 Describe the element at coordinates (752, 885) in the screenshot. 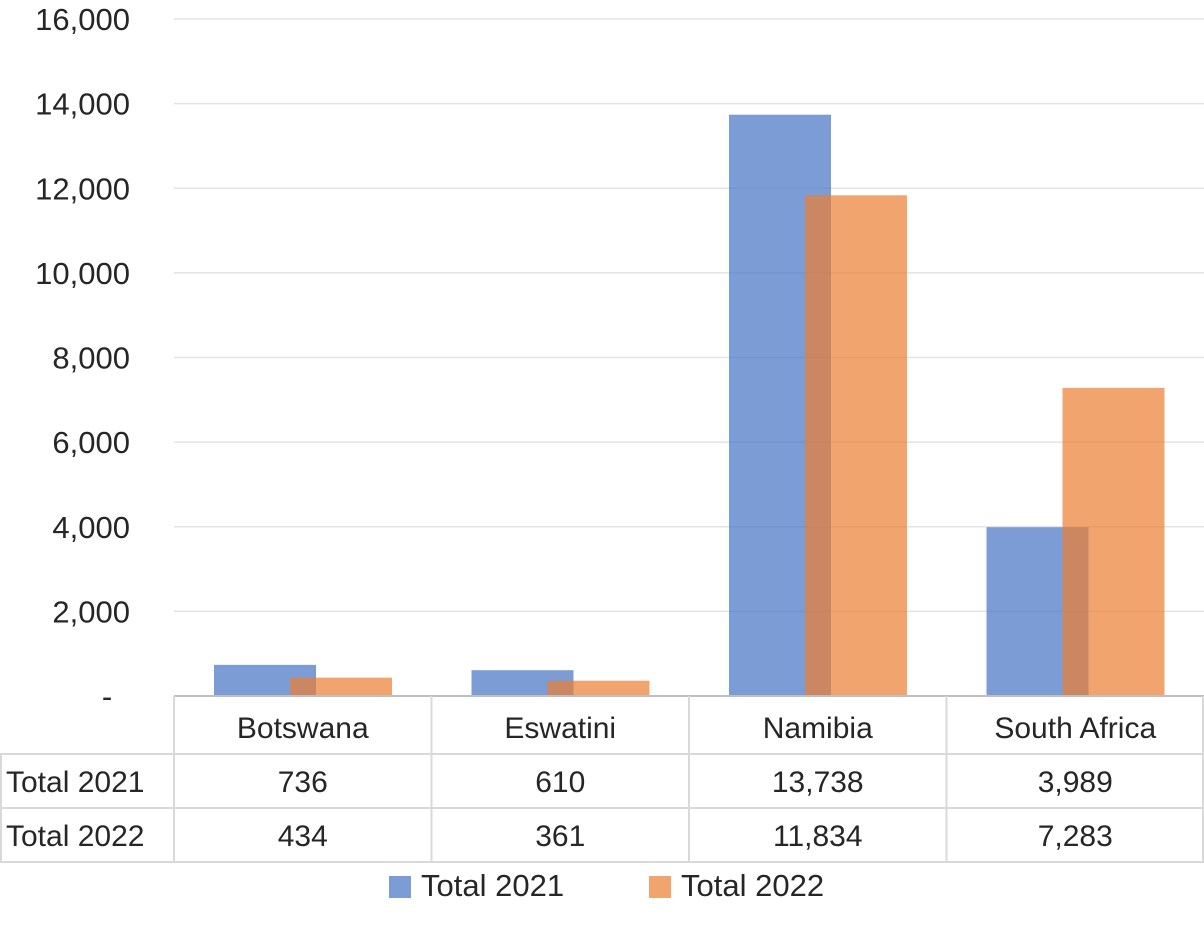

I see `legend-label-total-2022: Total 2022` at that location.